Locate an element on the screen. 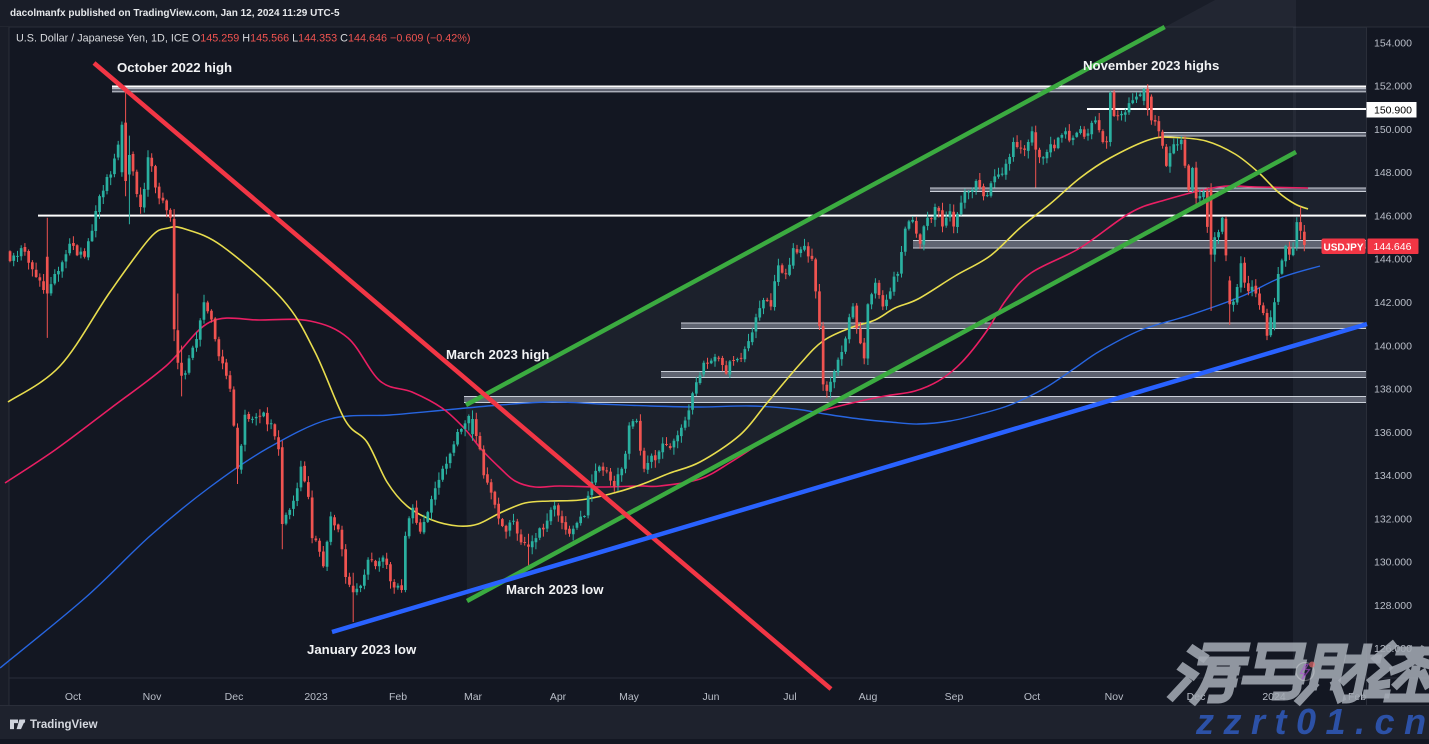 The height and width of the screenshot is (744, 1429). svg-text: 150.900 is located at coordinates (1393, 111).